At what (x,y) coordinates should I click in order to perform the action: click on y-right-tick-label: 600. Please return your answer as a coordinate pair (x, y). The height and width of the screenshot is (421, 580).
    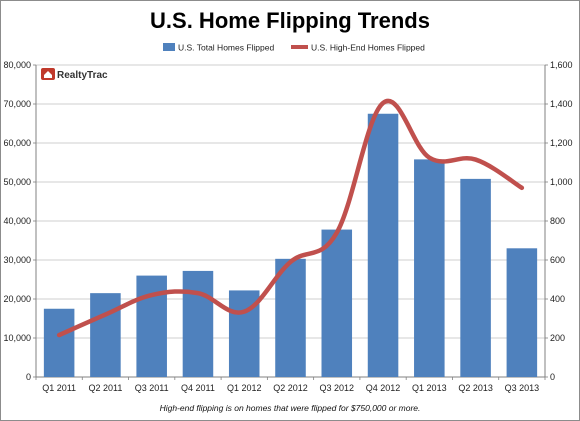
    Looking at the image, I should click on (557, 260).